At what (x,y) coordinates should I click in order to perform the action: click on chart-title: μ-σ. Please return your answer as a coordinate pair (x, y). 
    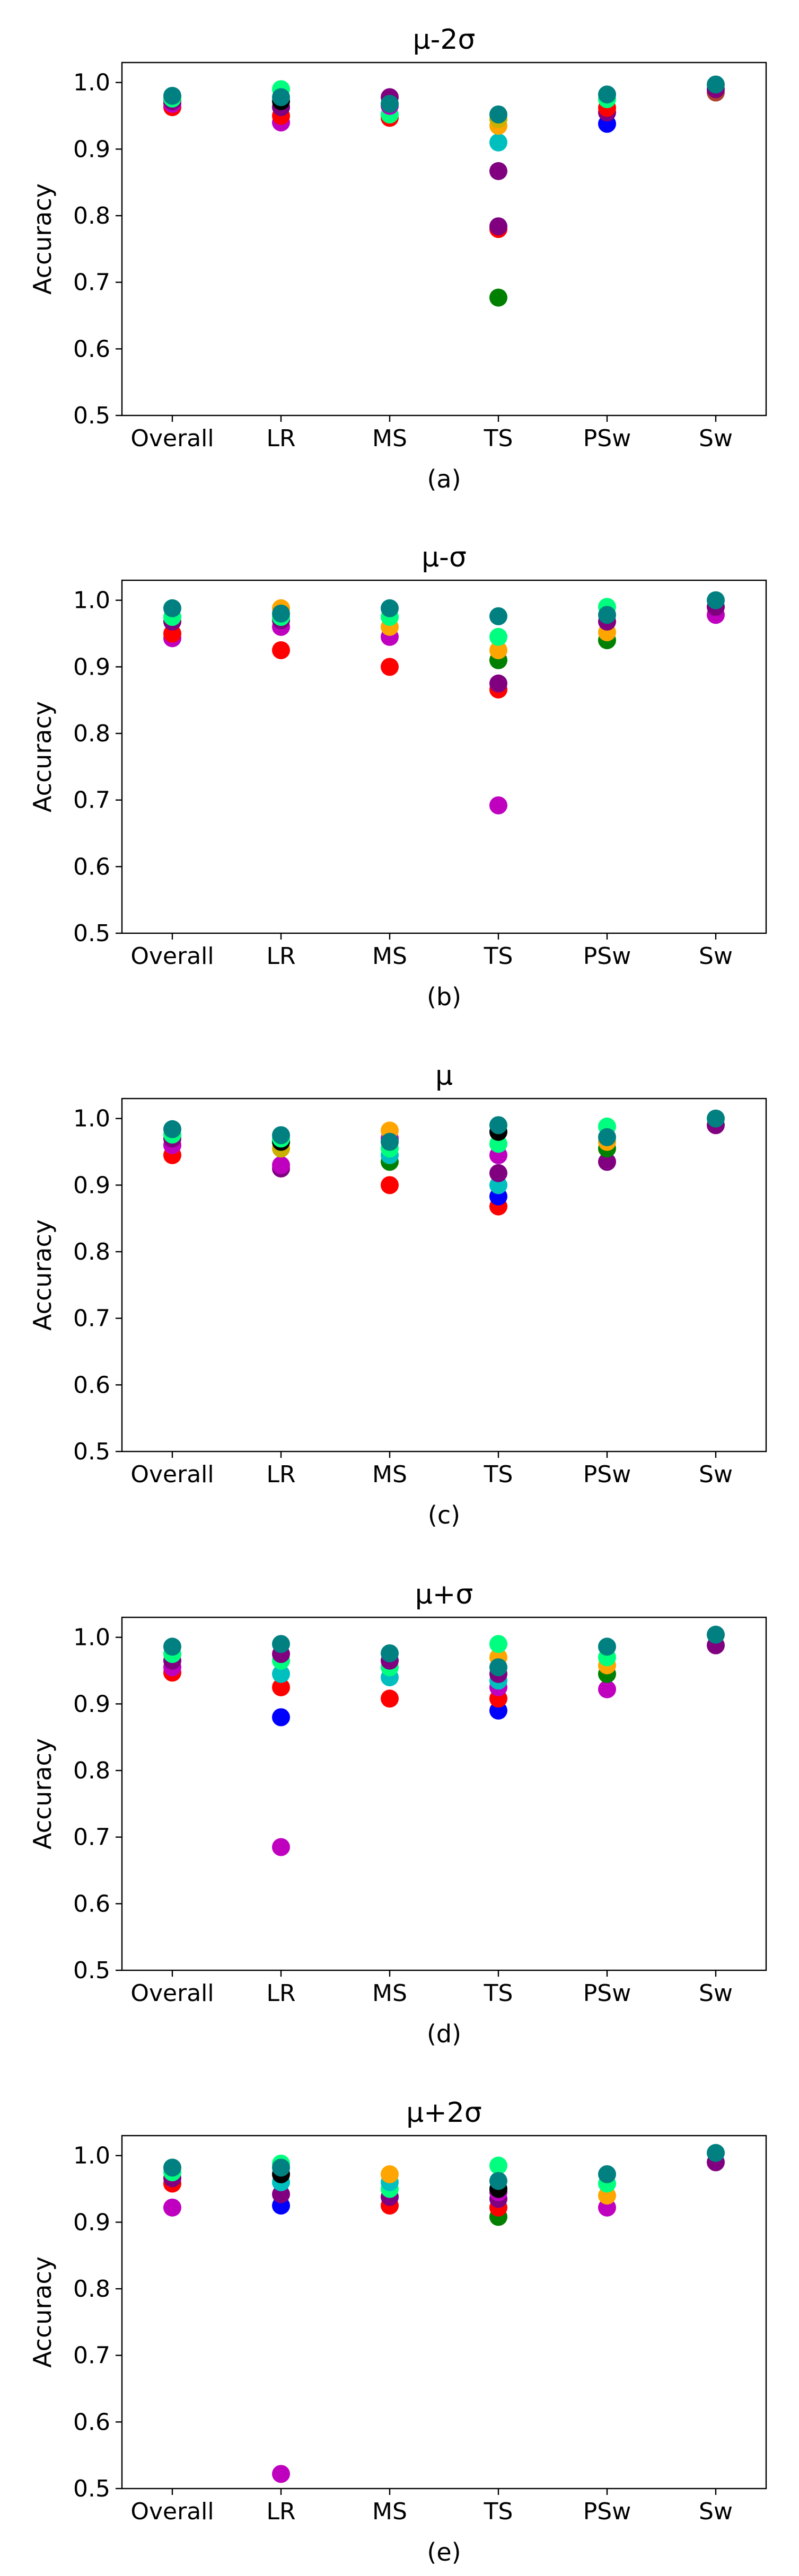
    Looking at the image, I should click on (444, 557).